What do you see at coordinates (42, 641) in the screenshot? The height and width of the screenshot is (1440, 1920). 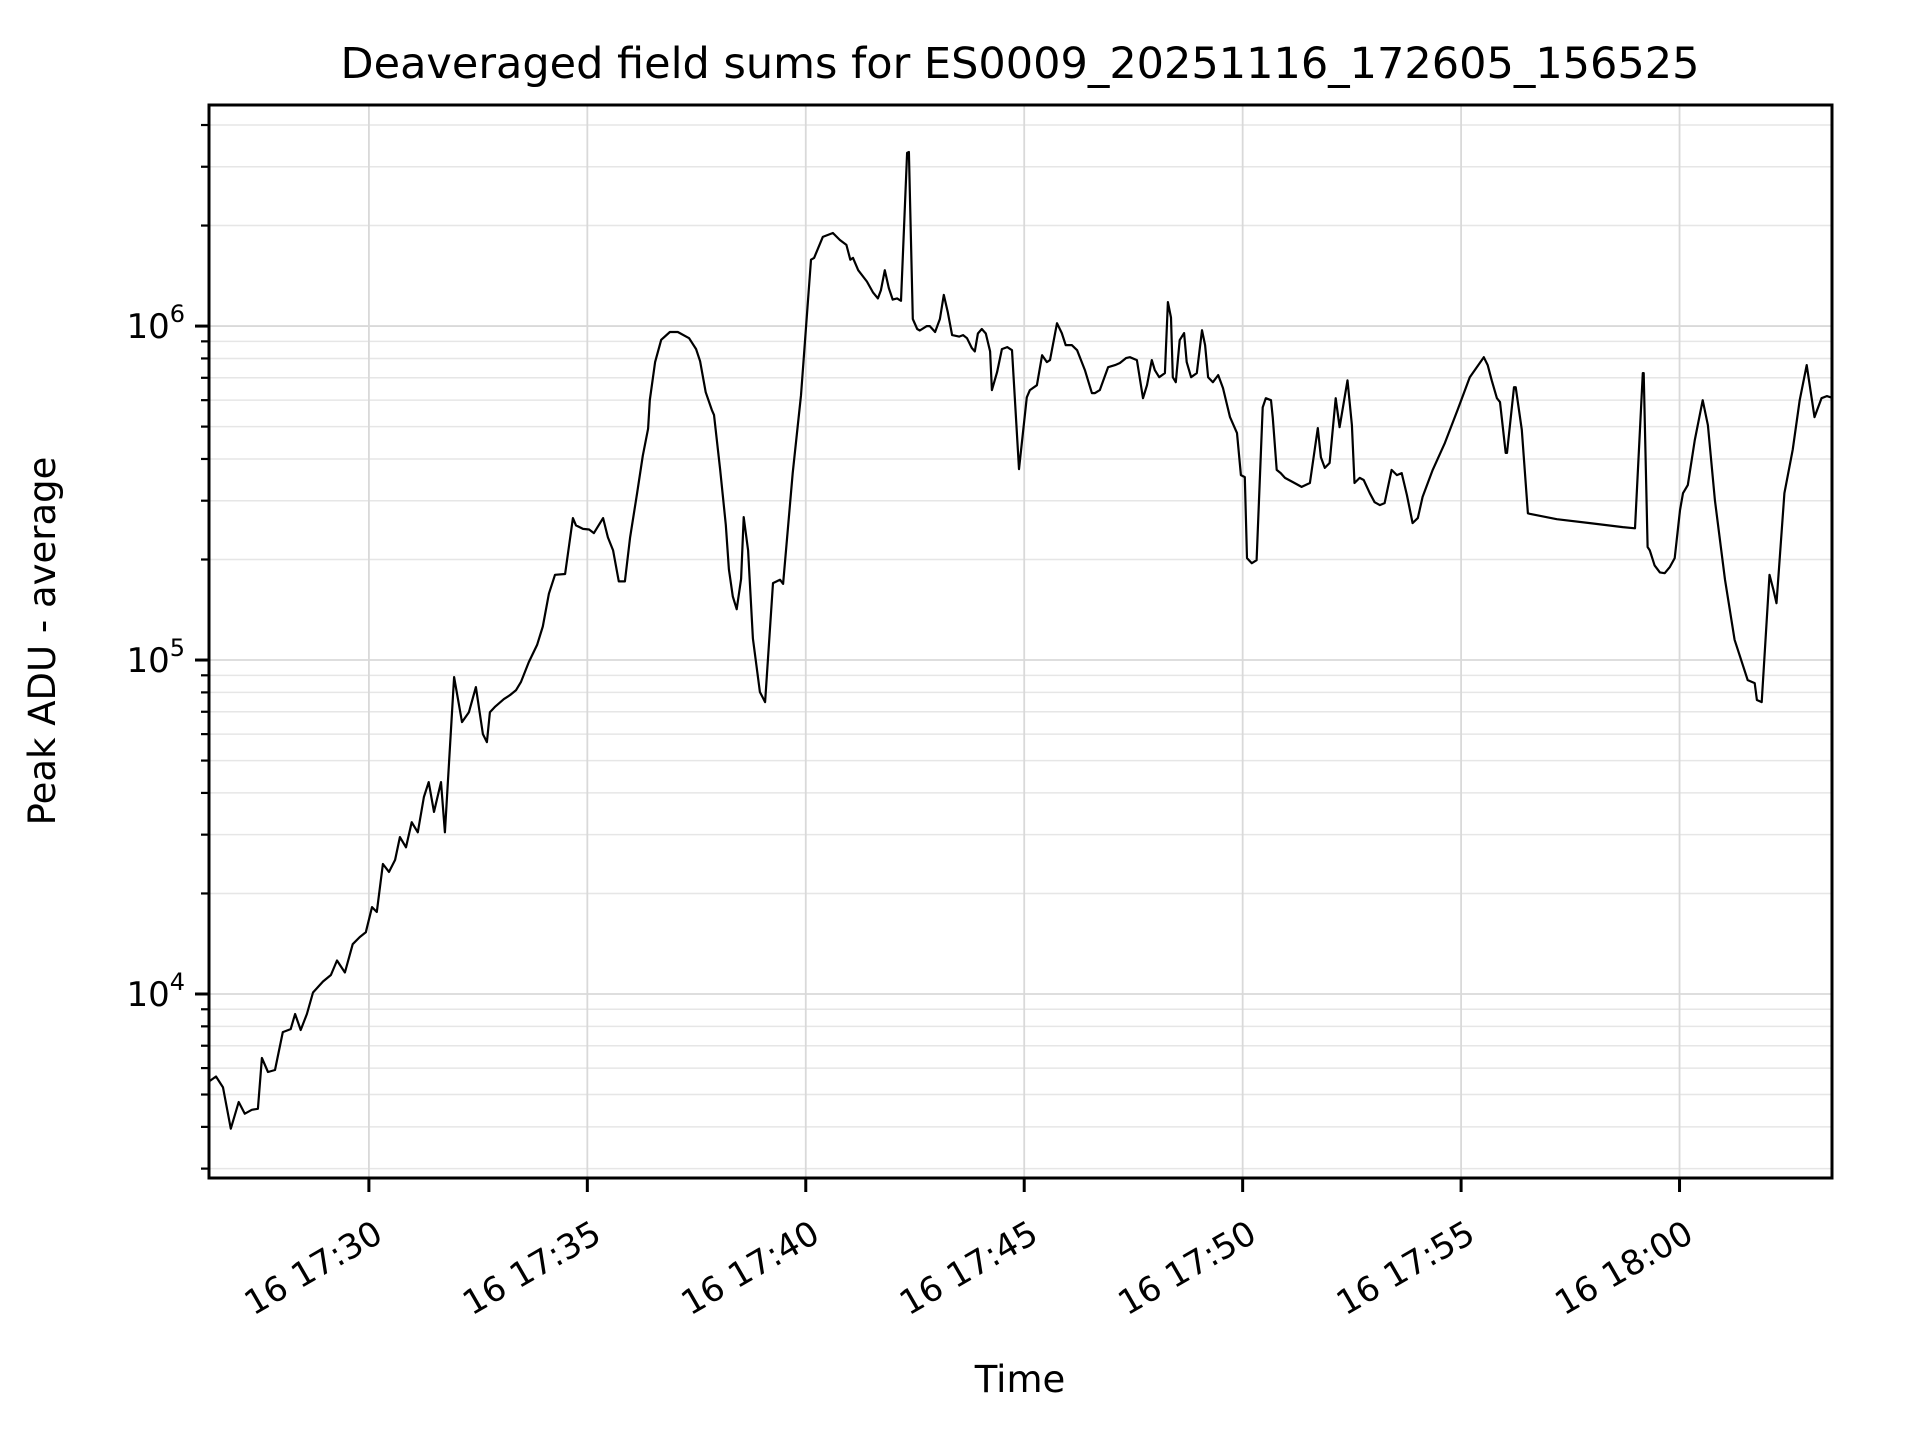 I see `y-axis-label: Peak ADU - average` at bounding box center [42, 641].